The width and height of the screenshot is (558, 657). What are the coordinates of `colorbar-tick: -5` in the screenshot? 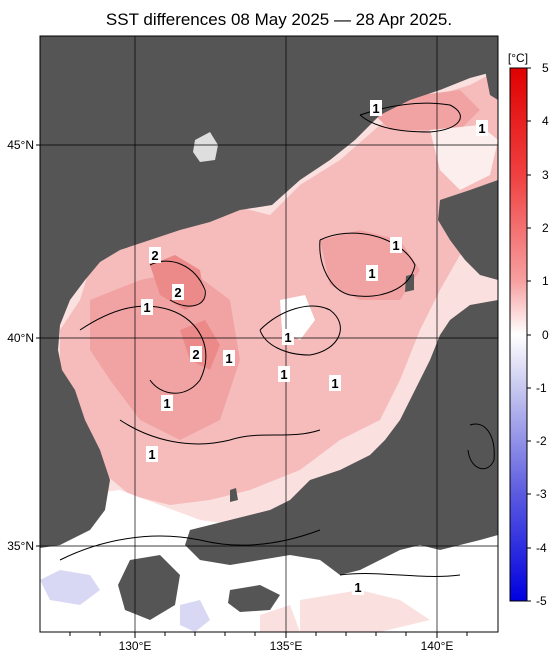 It's located at (541, 601).